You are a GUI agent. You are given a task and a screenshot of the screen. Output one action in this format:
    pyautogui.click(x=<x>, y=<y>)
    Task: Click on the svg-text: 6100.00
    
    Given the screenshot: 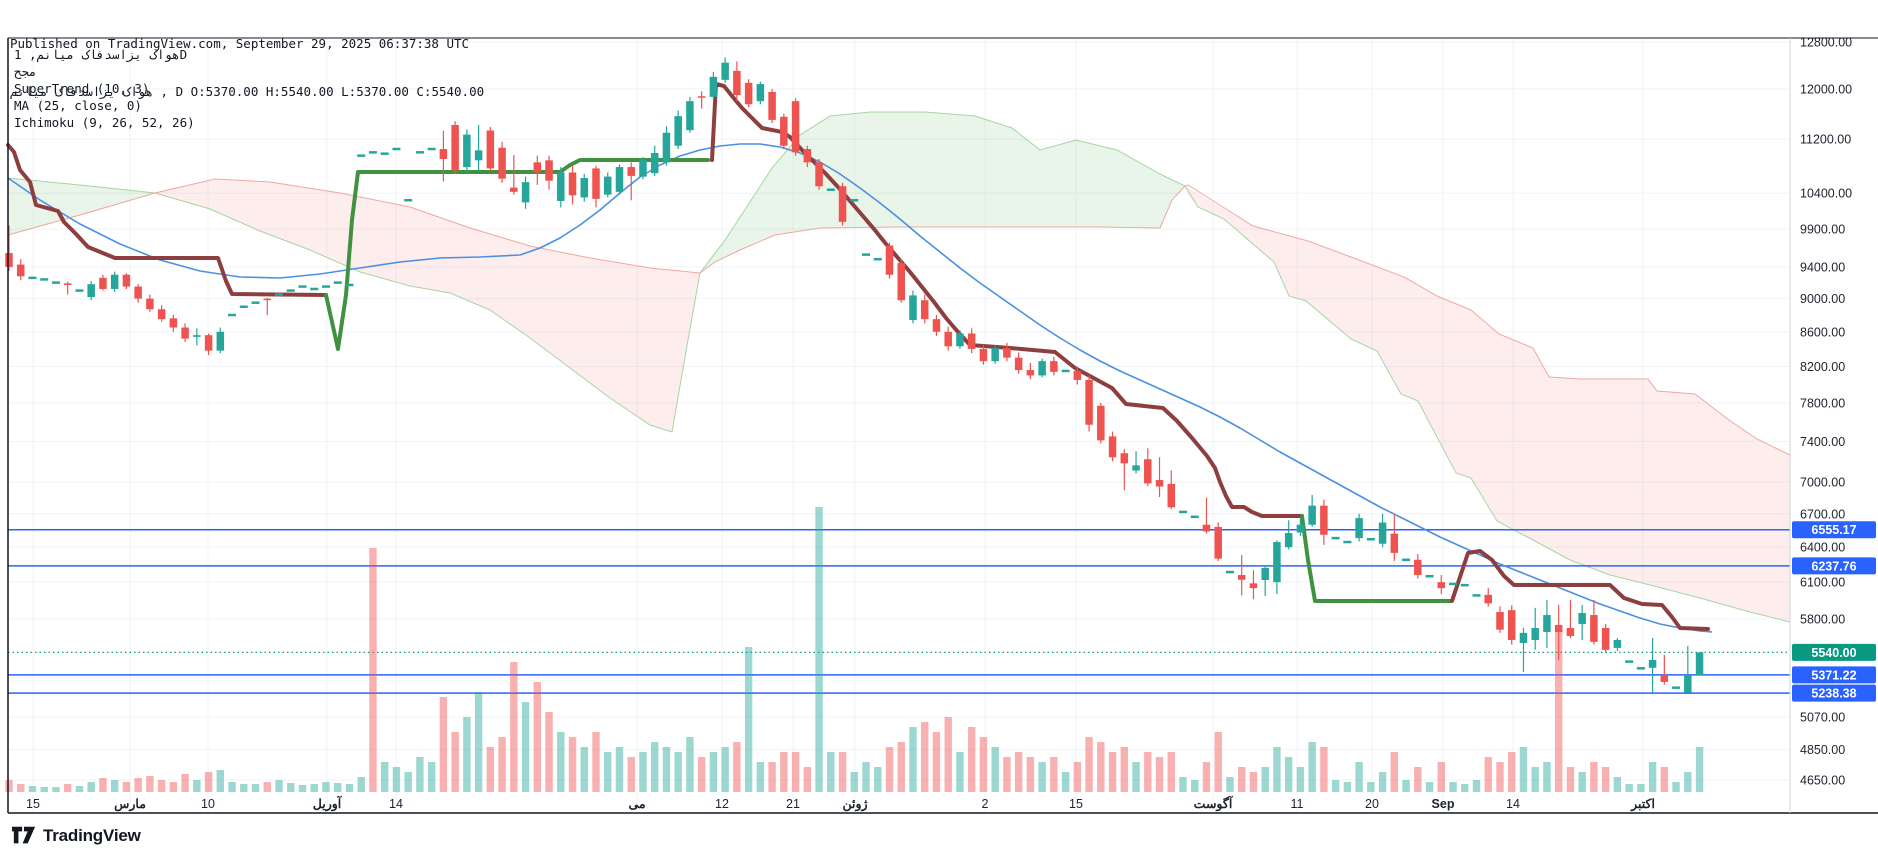 What is the action you would take?
    pyautogui.click(x=1822, y=583)
    